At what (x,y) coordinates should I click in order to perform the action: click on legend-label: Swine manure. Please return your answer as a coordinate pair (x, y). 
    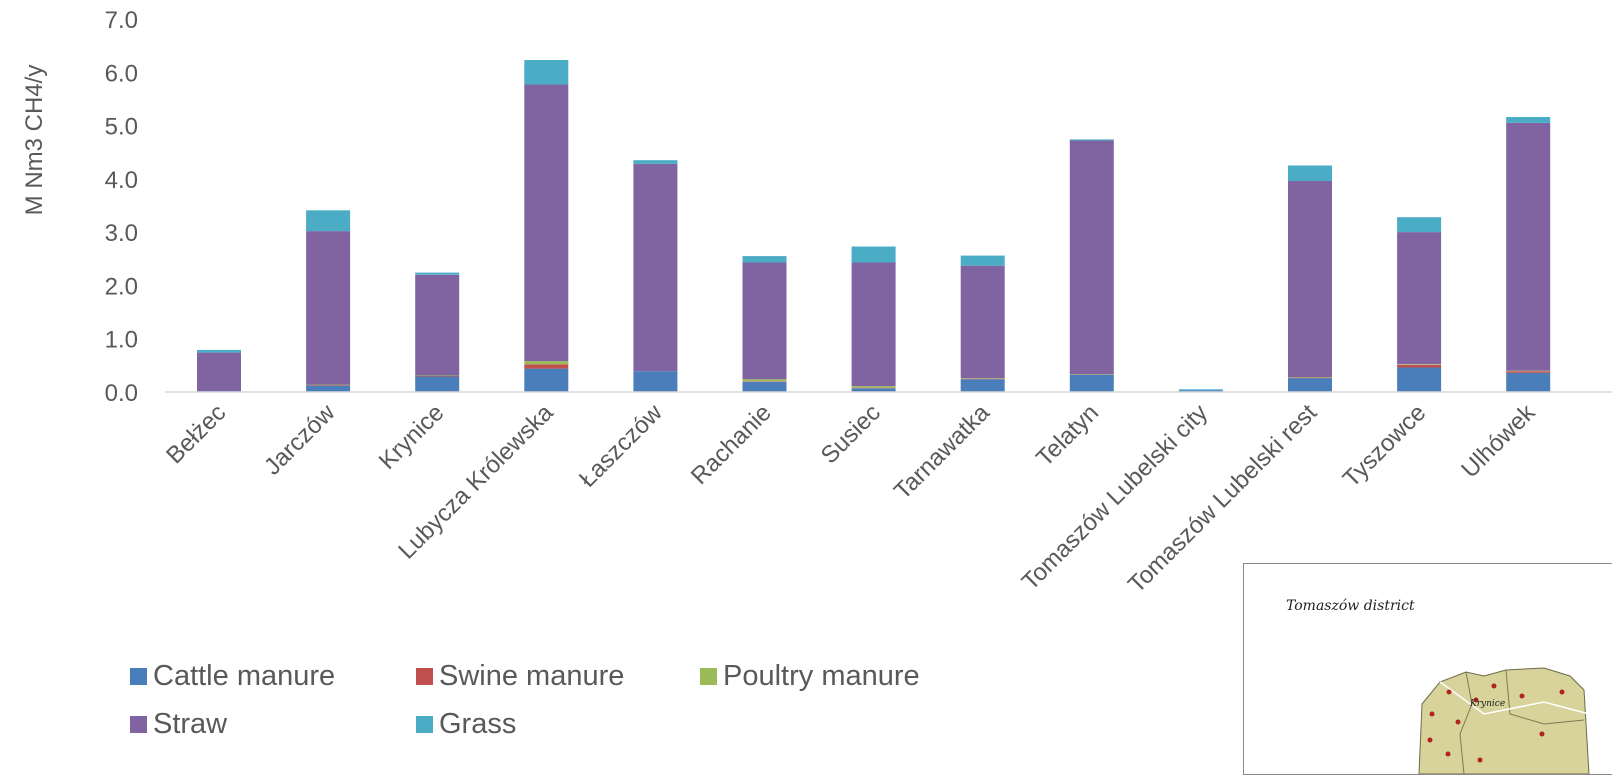
    Looking at the image, I should click on (532, 676).